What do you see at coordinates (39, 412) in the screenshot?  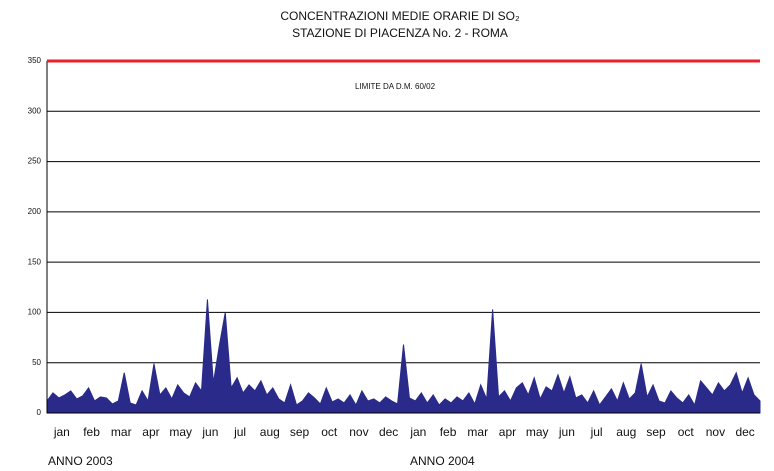 I see `y-tick-label: 0` at bounding box center [39, 412].